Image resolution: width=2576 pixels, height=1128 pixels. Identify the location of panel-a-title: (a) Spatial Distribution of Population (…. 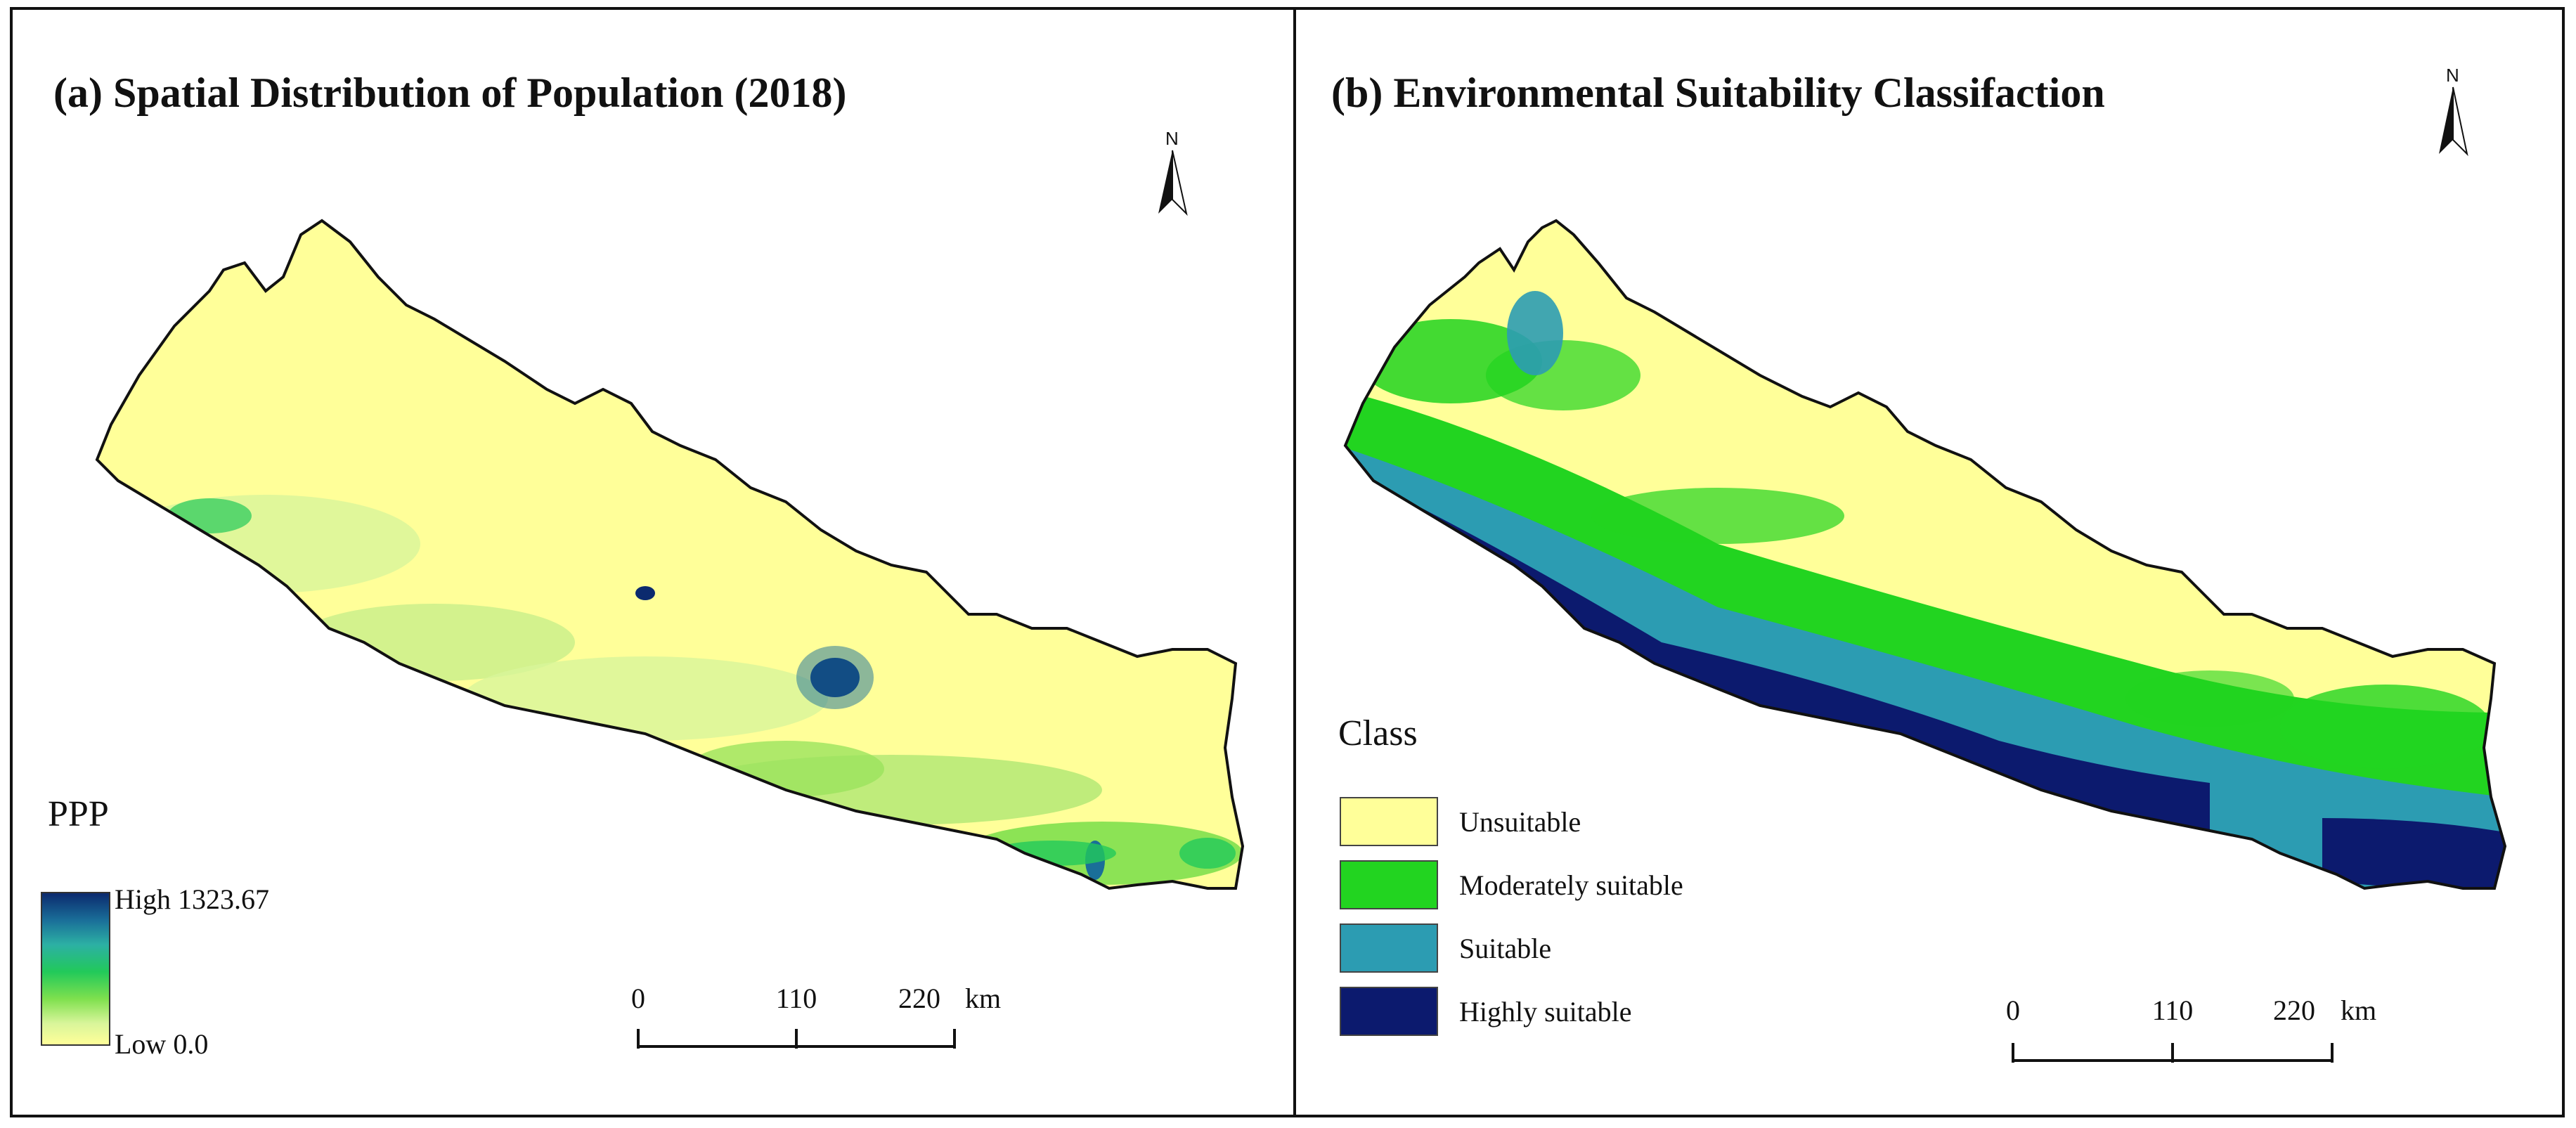
(450, 93).